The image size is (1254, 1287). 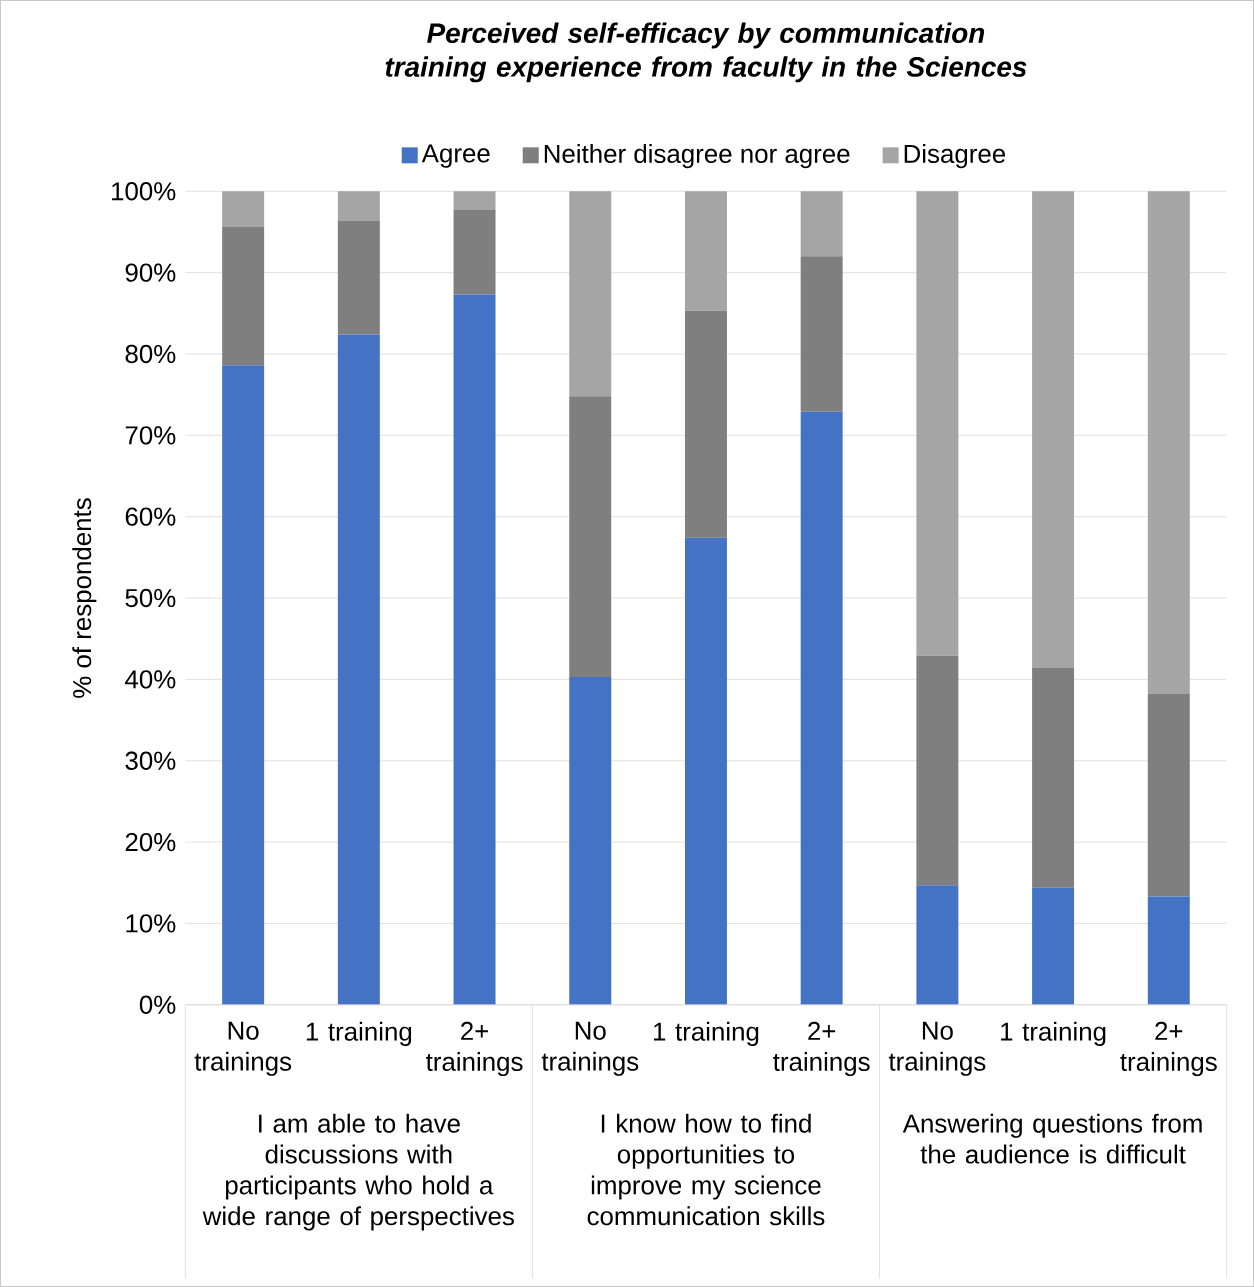 I want to click on text: Answering questions from the audience is difficult, so click(x=1052, y=1138).